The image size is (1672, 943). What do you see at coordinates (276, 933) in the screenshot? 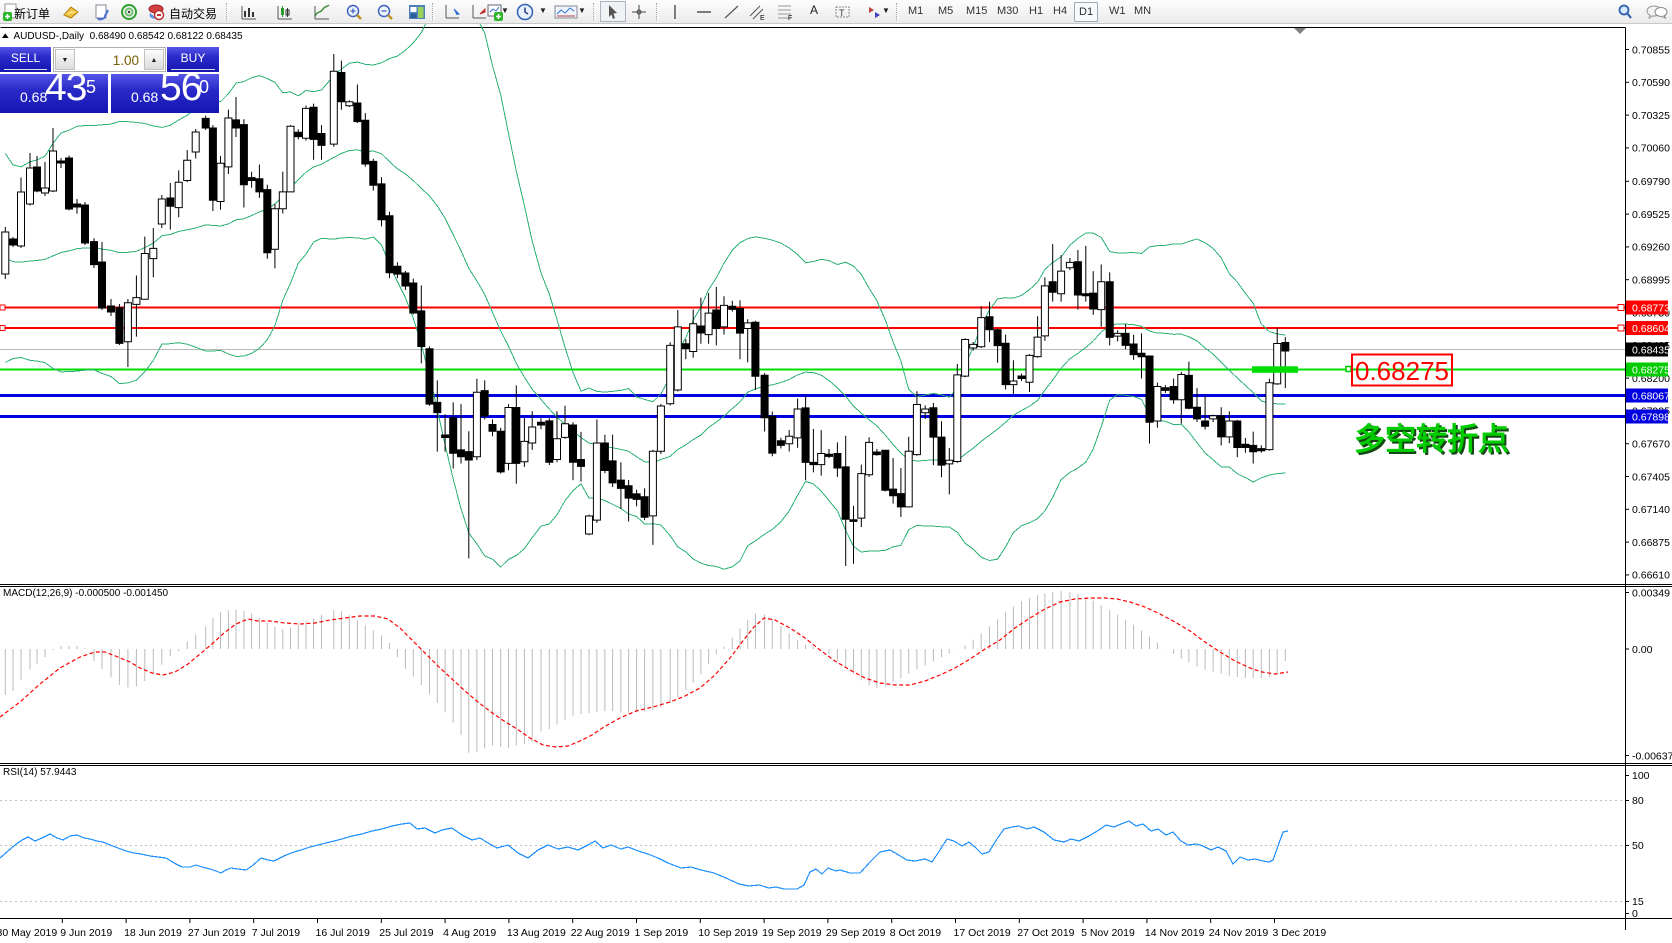
I see `svg-text: 7 Jul 2019` at bounding box center [276, 933].